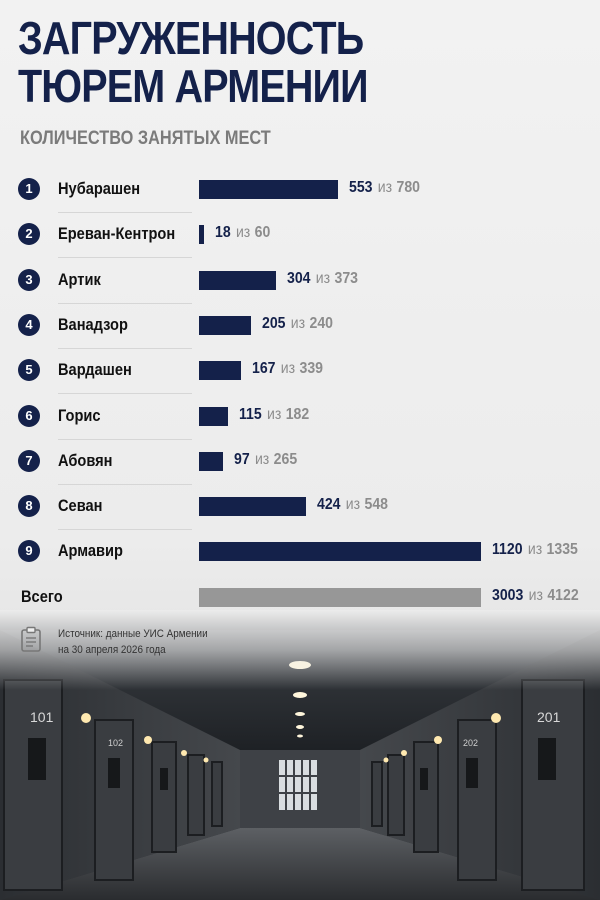  What do you see at coordinates (29, 551) in the screenshot?
I see `rank-badge: 9` at bounding box center [29, 551].